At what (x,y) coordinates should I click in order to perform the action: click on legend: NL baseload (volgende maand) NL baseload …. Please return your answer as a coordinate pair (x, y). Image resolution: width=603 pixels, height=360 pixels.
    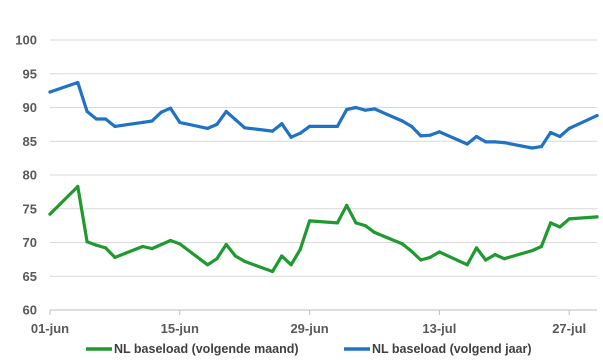
    Looking at the image, I should click on (309, 349).